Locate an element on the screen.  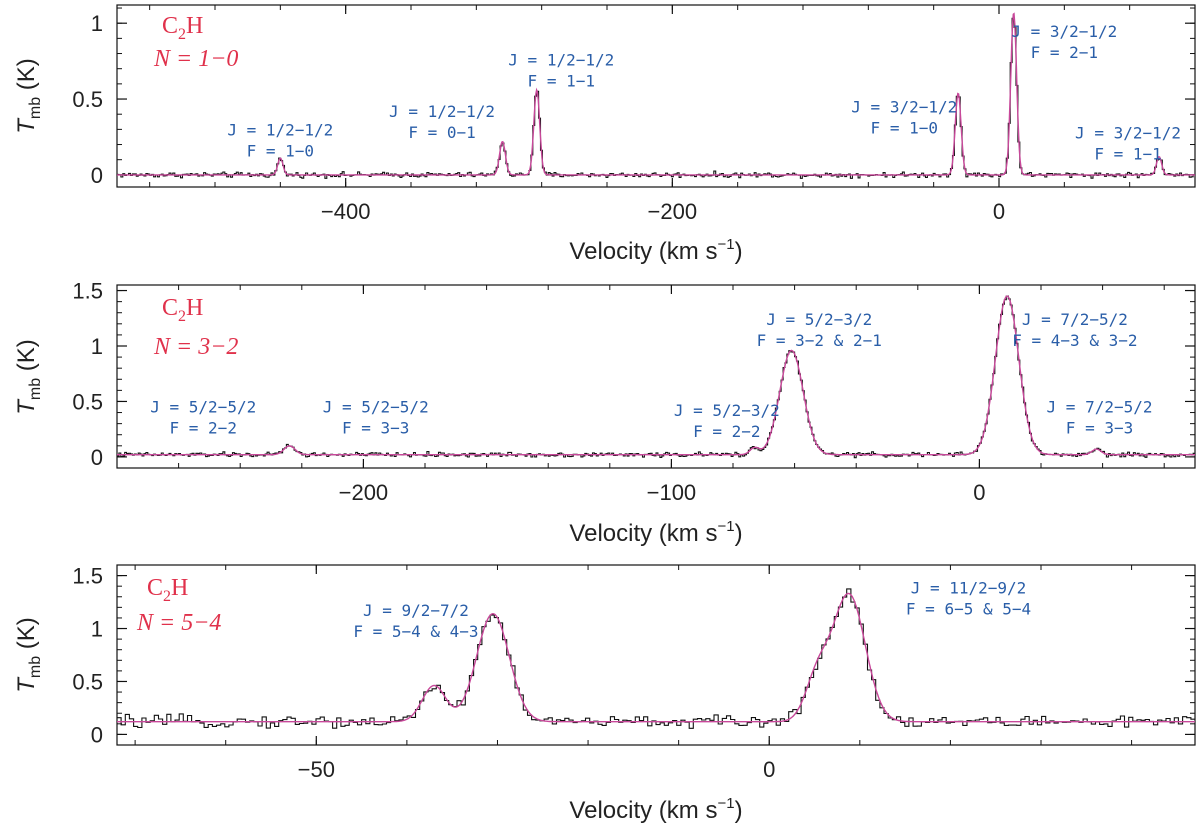
annotation-f: F = 4−3 & 3−2 is located at coordinates (1074, 340).